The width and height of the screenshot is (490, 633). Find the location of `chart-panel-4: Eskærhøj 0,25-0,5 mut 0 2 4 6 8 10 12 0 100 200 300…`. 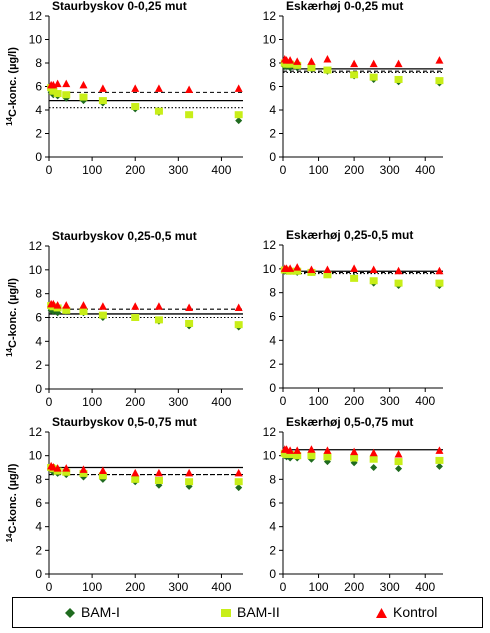

chart-panel-4: Eskærhøj 0,25-0,5 mut 0 2 4 6 8 10 12 0 100 200 300… is located at coordinates (353, 318).